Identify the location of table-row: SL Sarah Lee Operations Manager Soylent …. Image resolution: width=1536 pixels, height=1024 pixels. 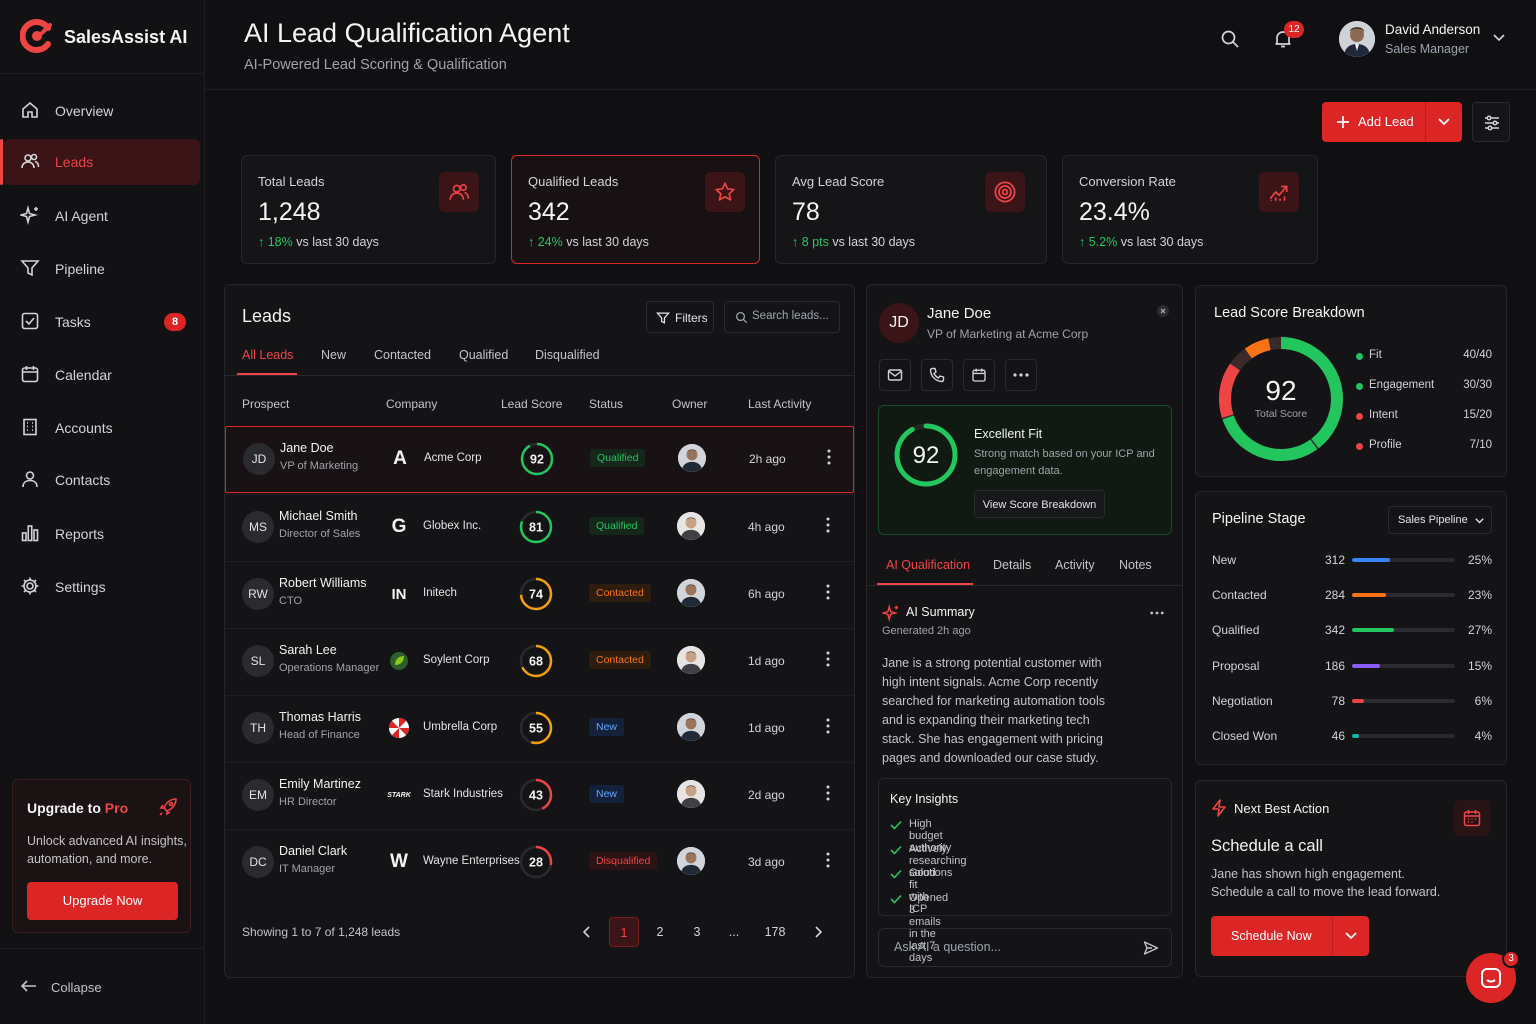
(539, 661).